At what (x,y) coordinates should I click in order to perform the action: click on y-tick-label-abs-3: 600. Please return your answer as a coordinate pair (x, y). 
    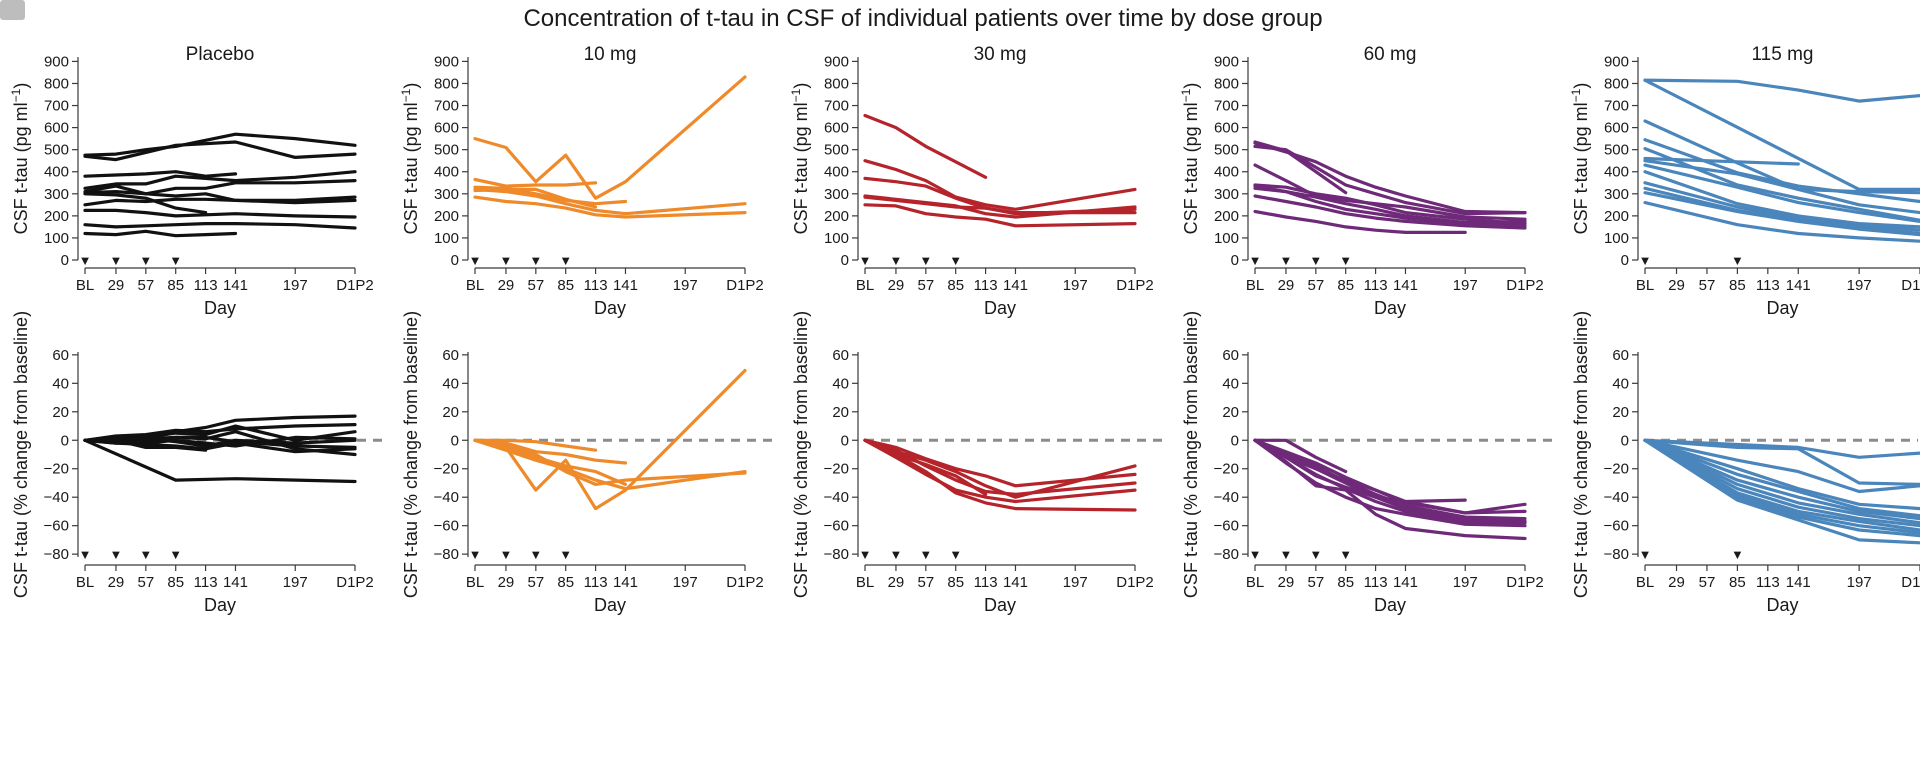
    Looking at the image, I should click on (1226, 128).